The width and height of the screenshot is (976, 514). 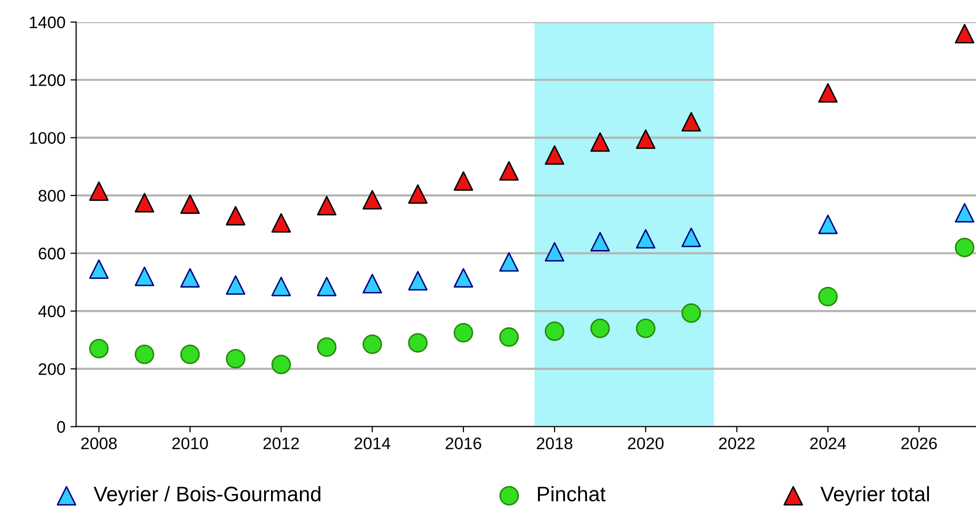 What do you see at coordinates (372, 443) in the screenshot?
I see `x-tick-label: 2014` at bounding box center [372, 443].